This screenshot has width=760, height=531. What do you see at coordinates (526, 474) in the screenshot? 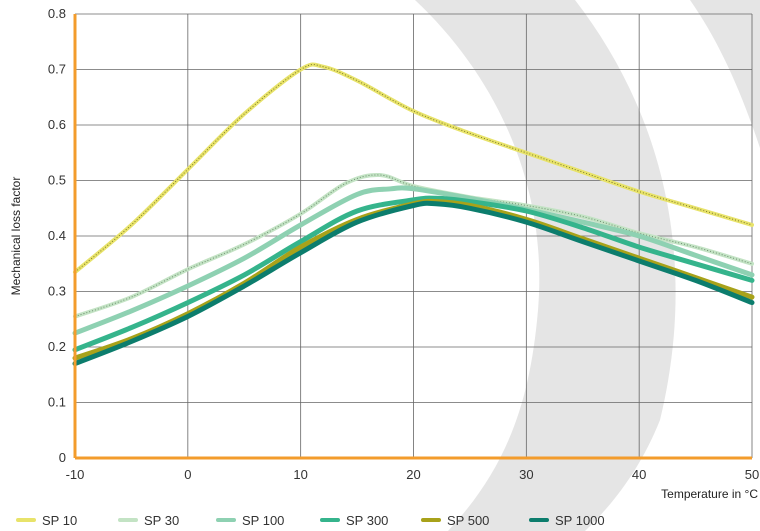
I see `x-tick-label: 30` at bounding box center [526, 474].